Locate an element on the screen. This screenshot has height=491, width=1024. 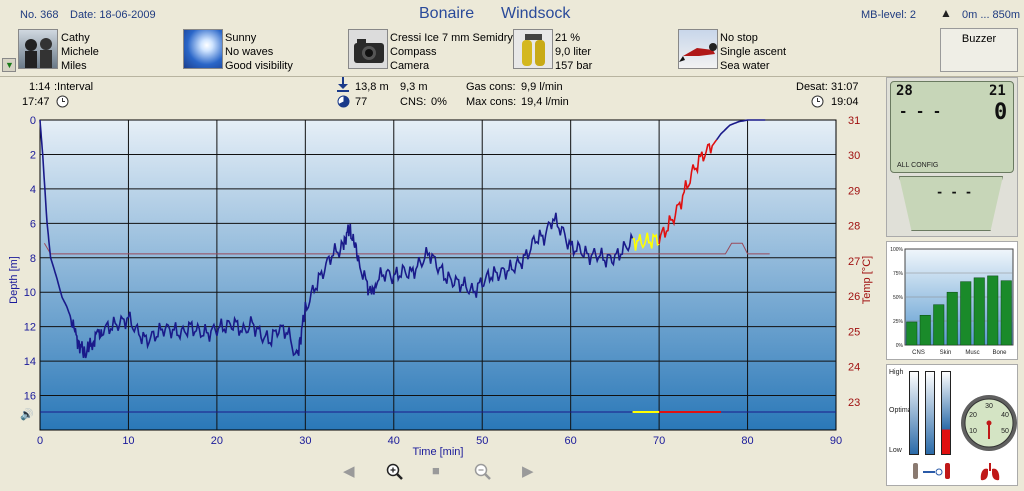
mountain-icon: ▲ is located at coordinates (946, 13).